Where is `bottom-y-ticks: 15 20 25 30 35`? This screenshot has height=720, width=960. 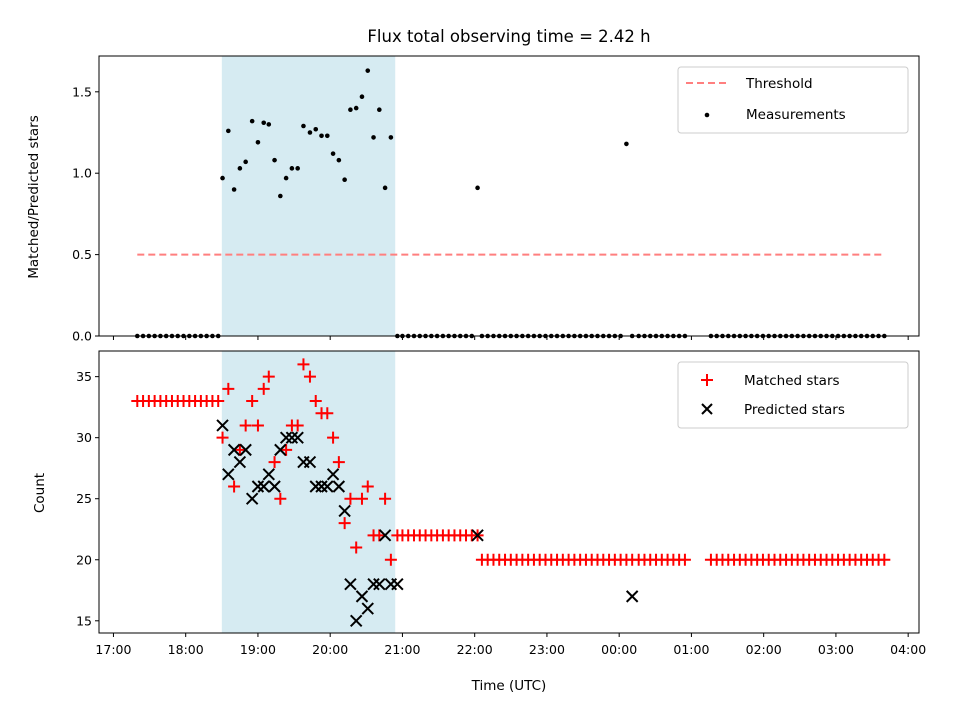
bottom-y-ticks: 15 20 25 30 35 is located at coordinates (87, 498).